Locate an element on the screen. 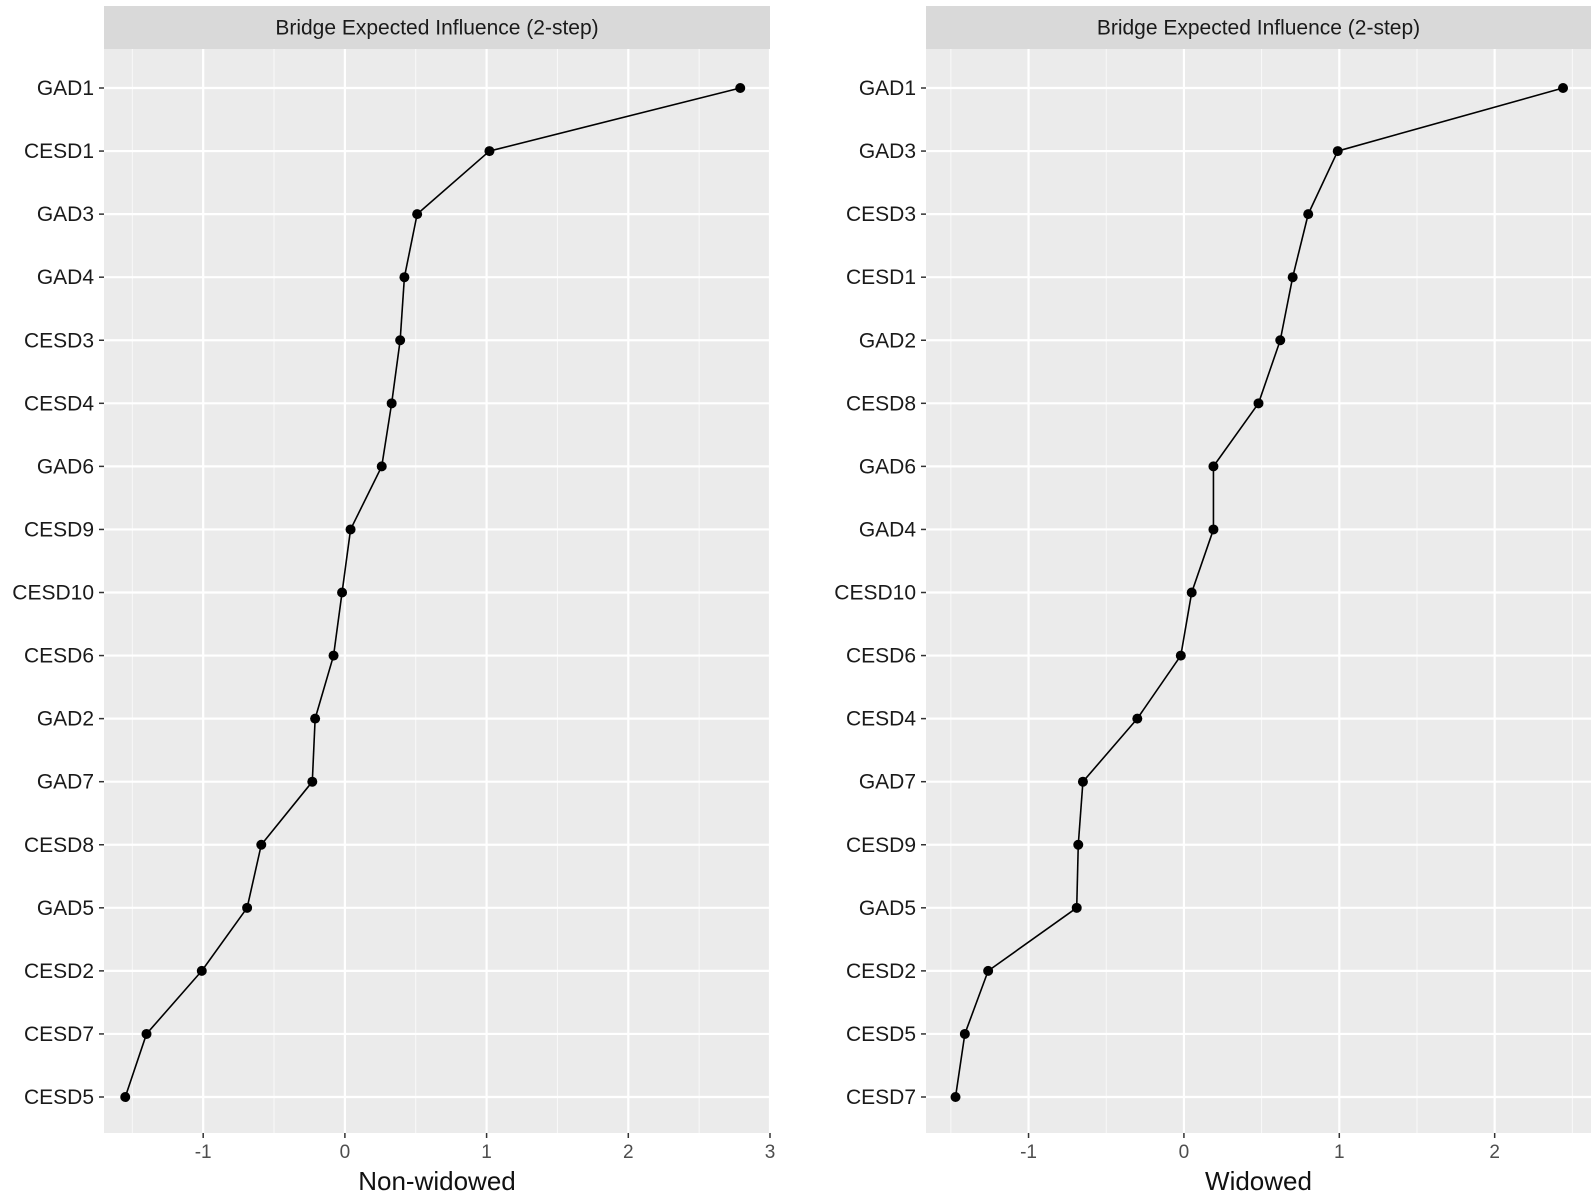  y-tick-label: CESD5 is located at coordinates (59, 1097).